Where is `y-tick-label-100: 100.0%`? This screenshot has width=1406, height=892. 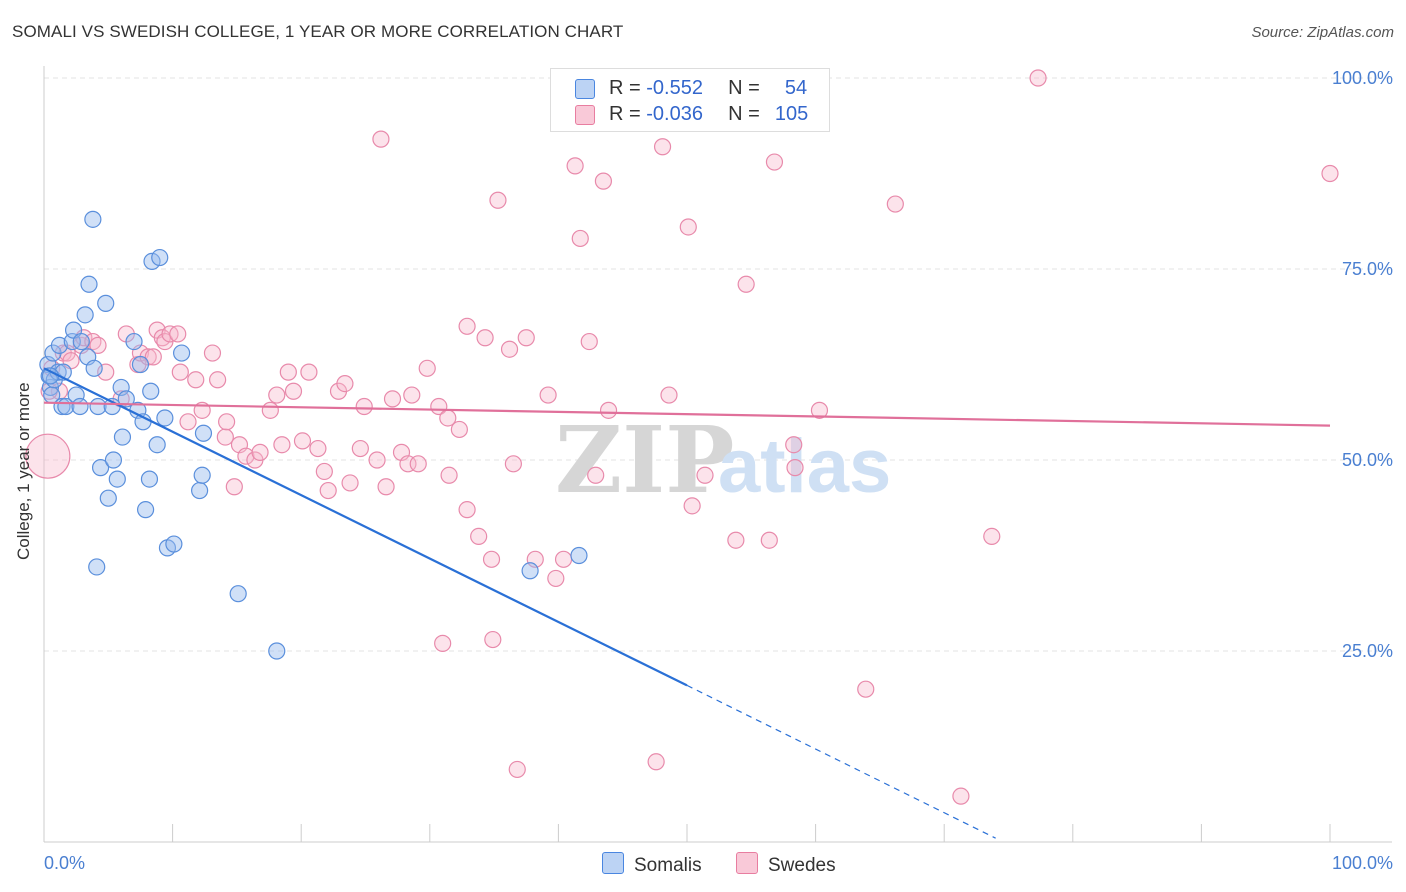
y-tick-label-100: 100.0% is located at coordinates (1362, 78).